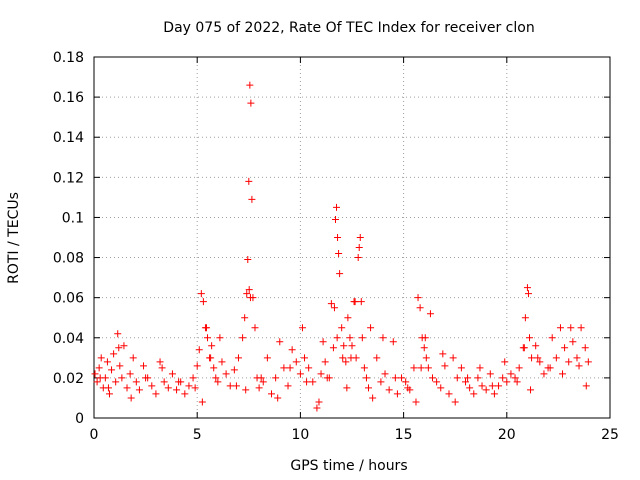 The image size is (640, 480). Describe the element at coordinates (68, 98) in the screenshot. I see `y-tick-label: 0.16` at that location.